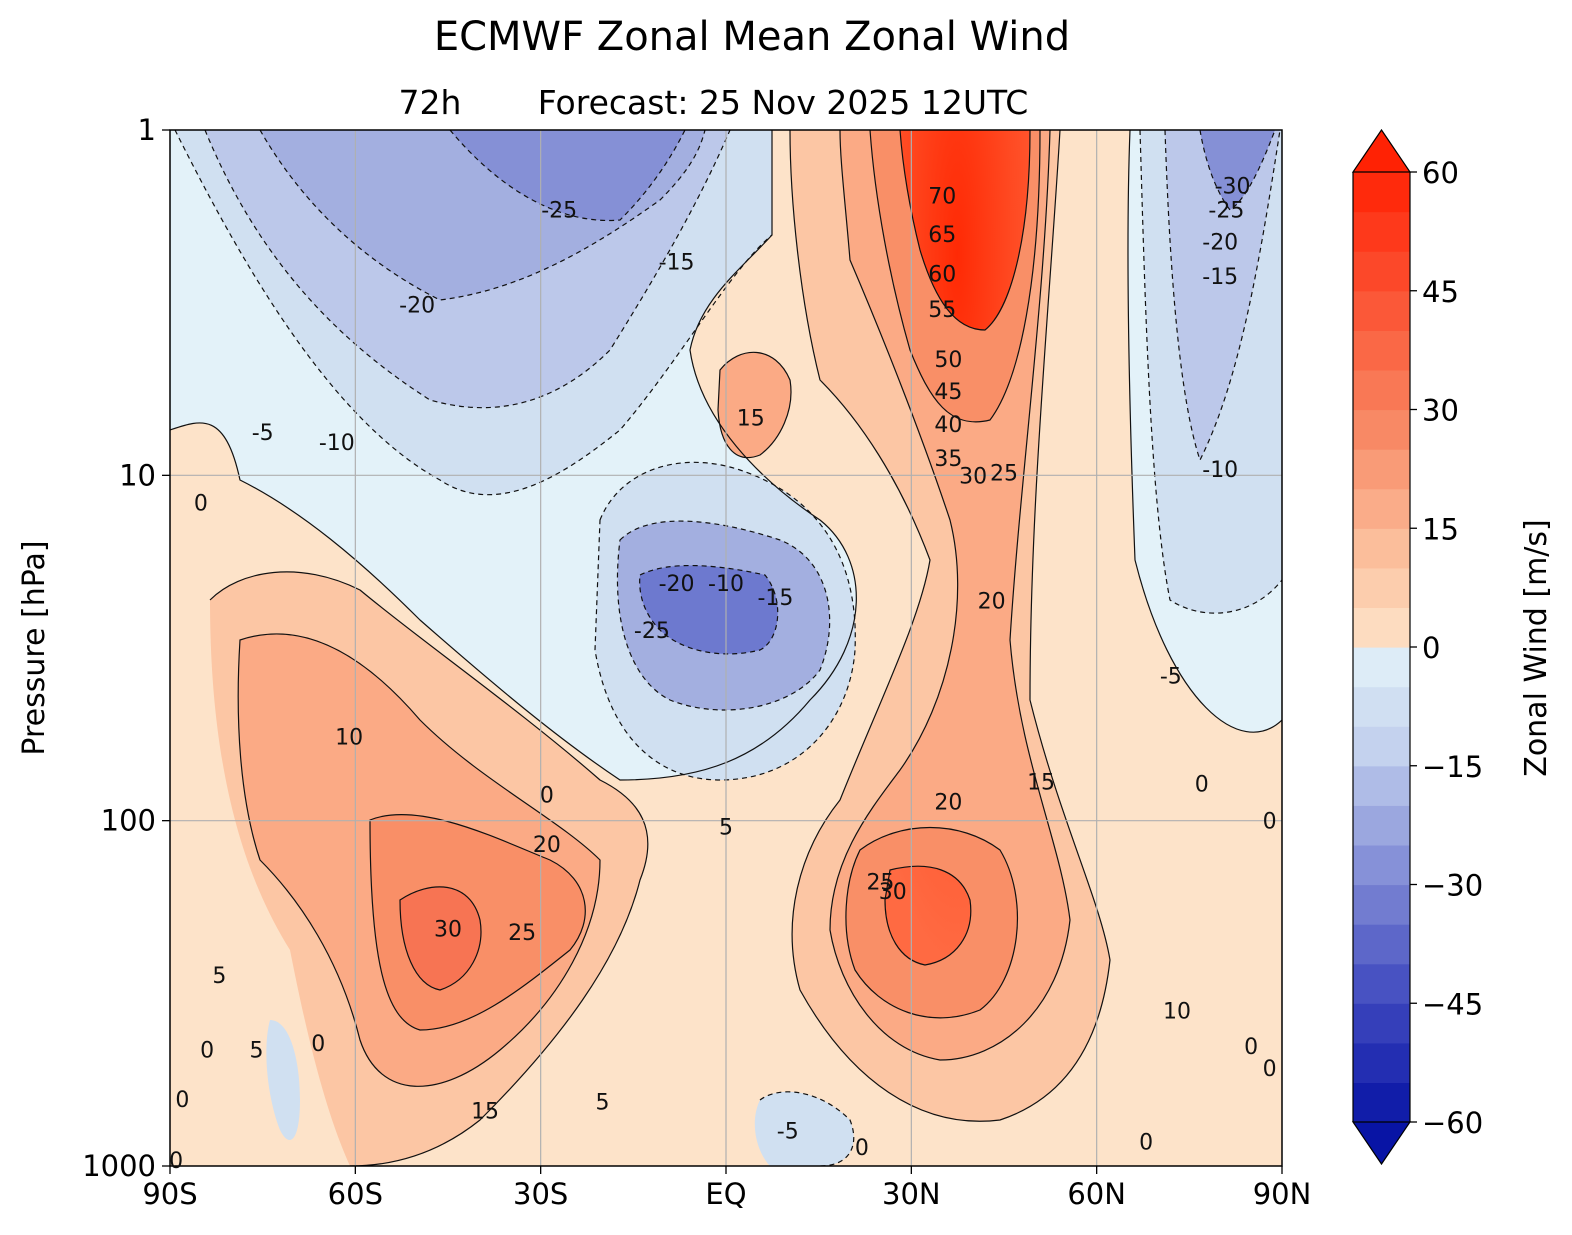  I want to click on fill-sh-jet-core, so click(440, 938).